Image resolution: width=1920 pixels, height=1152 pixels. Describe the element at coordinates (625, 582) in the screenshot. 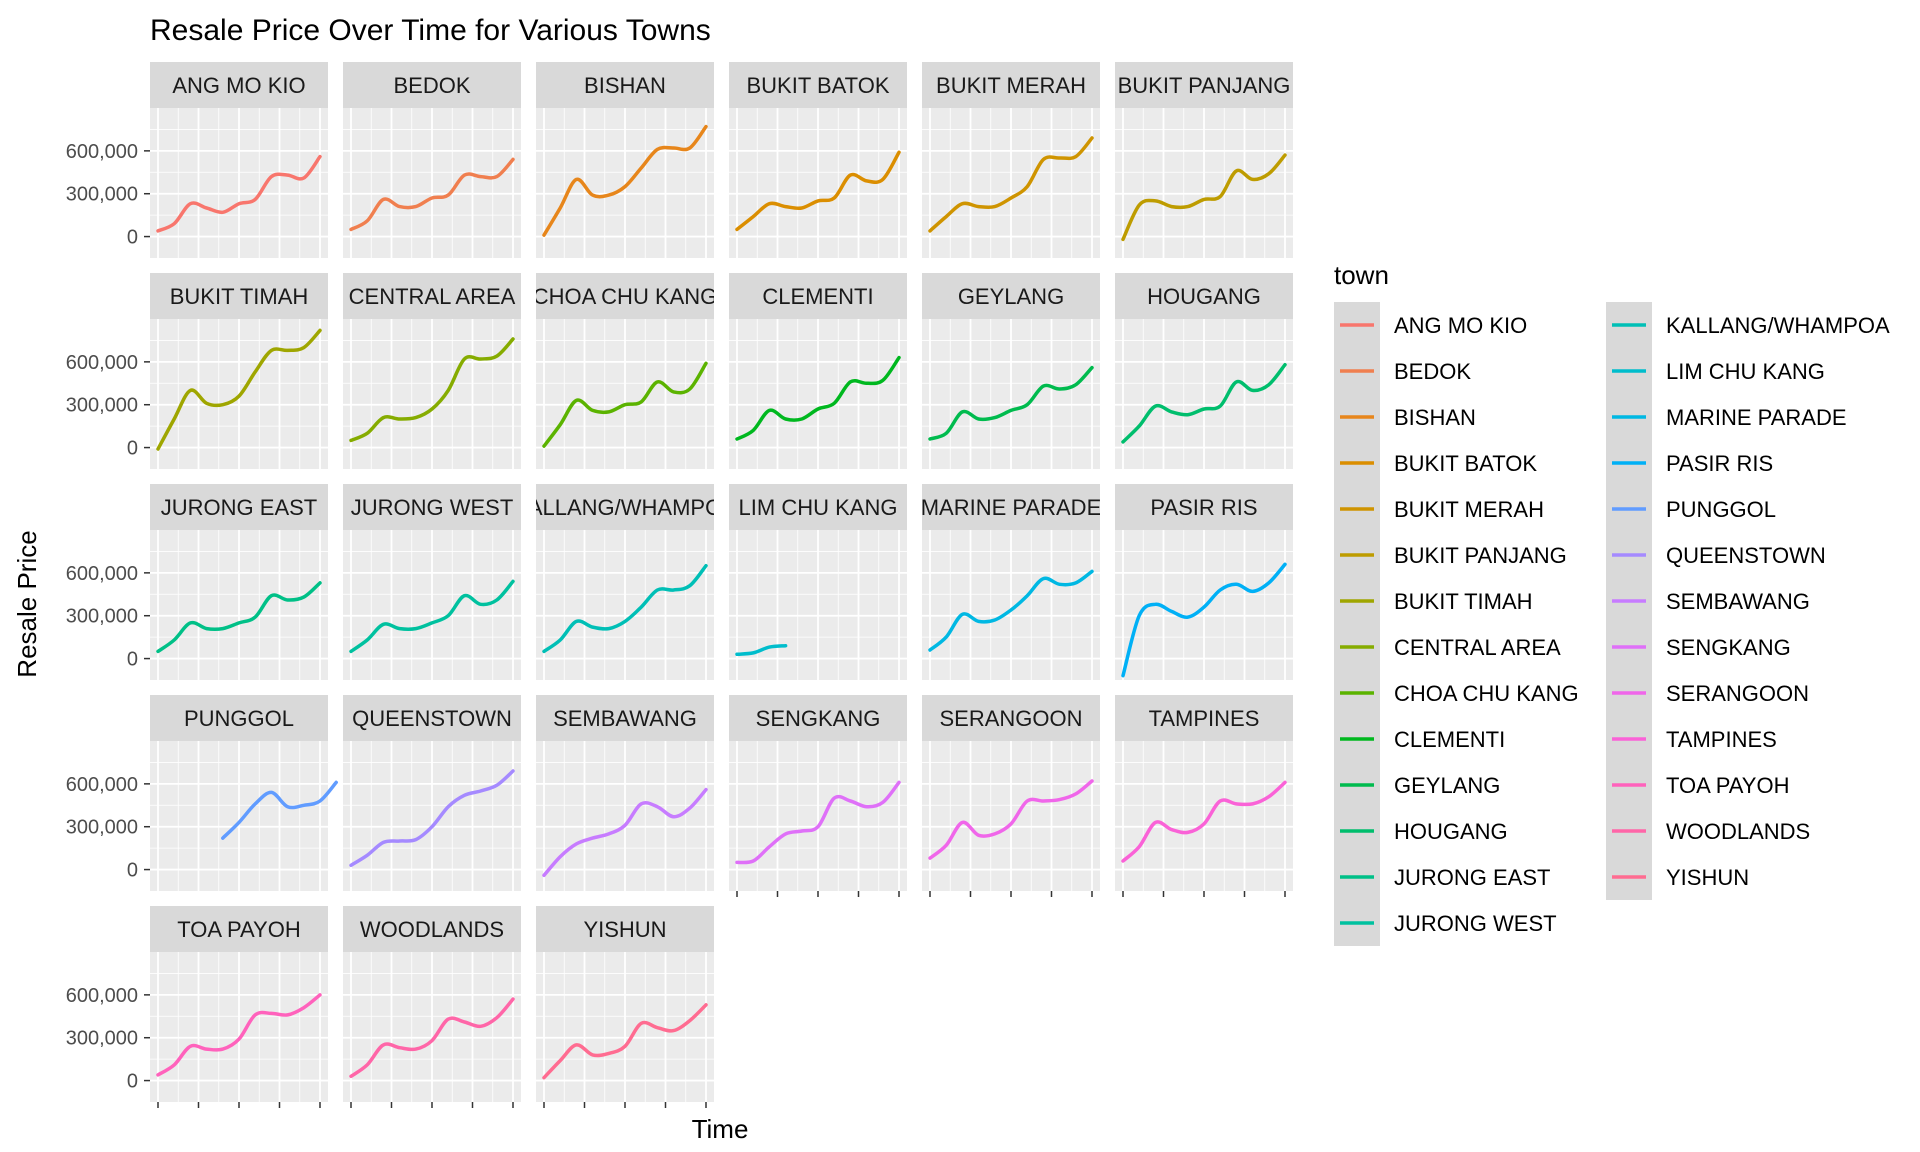

I see `facet-panel: KALLANG/WHAMPOA` at that location.